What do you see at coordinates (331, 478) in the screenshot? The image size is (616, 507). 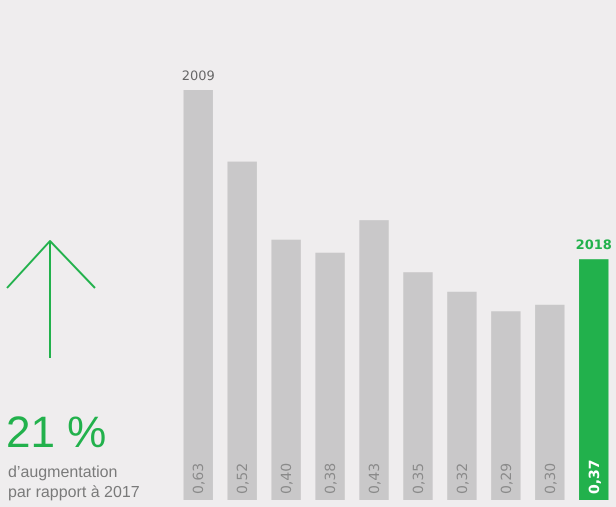 I see `data-label: 0,38` at bounding box center [331, 478].